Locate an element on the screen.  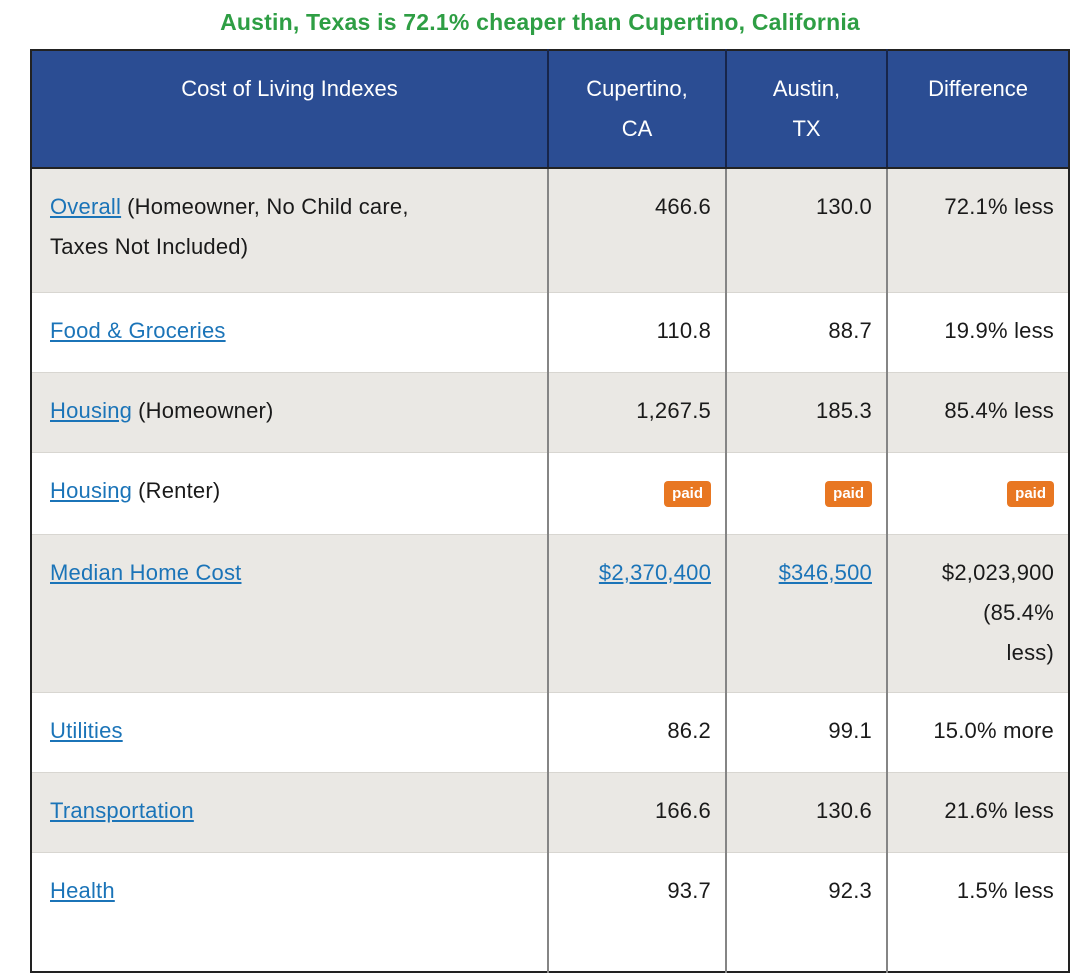
utilities-cupertino-value: 86.2 is located at coordinates (636, 731).